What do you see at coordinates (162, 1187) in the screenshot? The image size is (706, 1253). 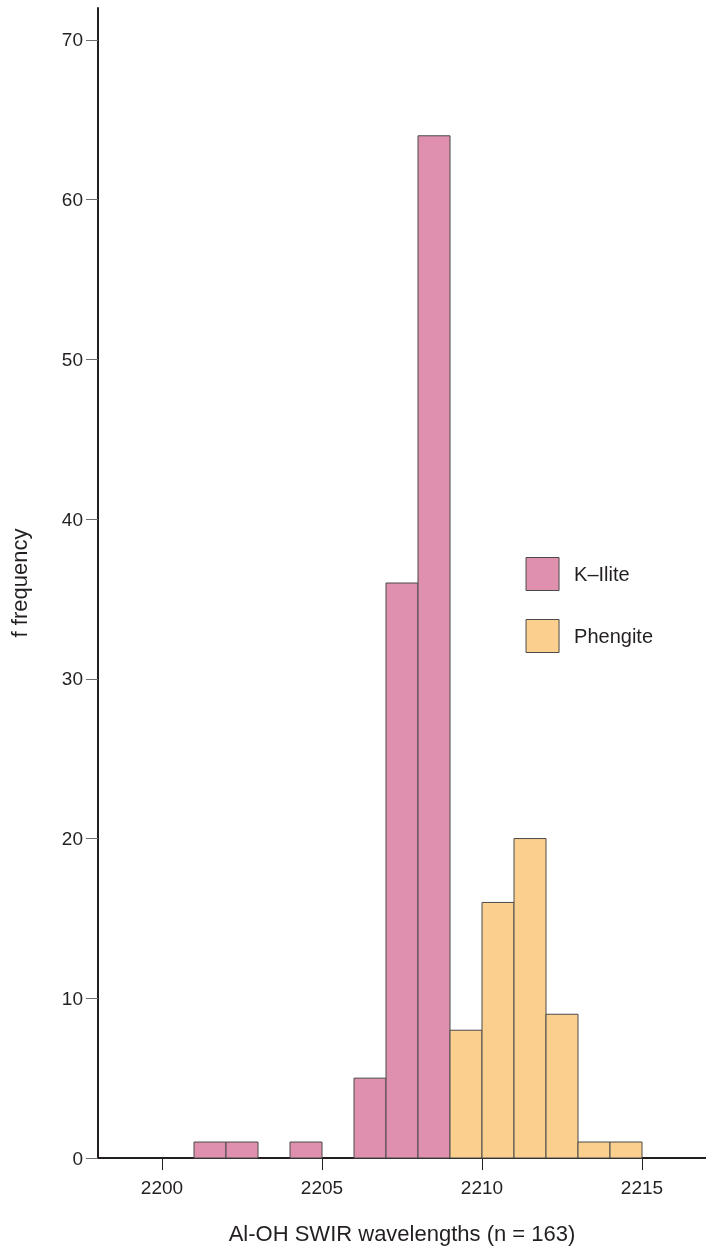 I see `x-tick-label: 2200` at bounding box center [162, 1187].